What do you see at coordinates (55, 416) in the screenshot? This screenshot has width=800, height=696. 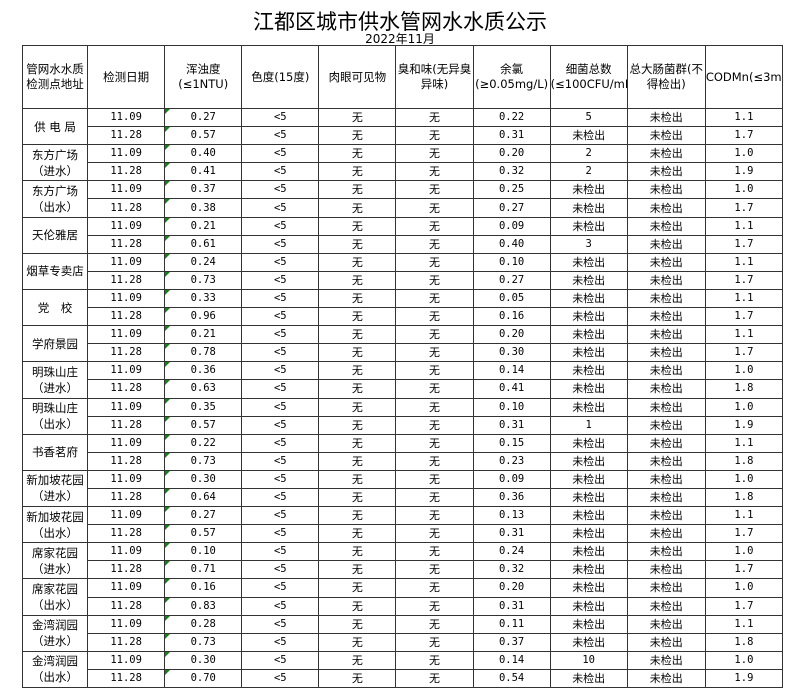 I see `location-cell: 明珠山庄（出水）` at bounding box center [55, 416].